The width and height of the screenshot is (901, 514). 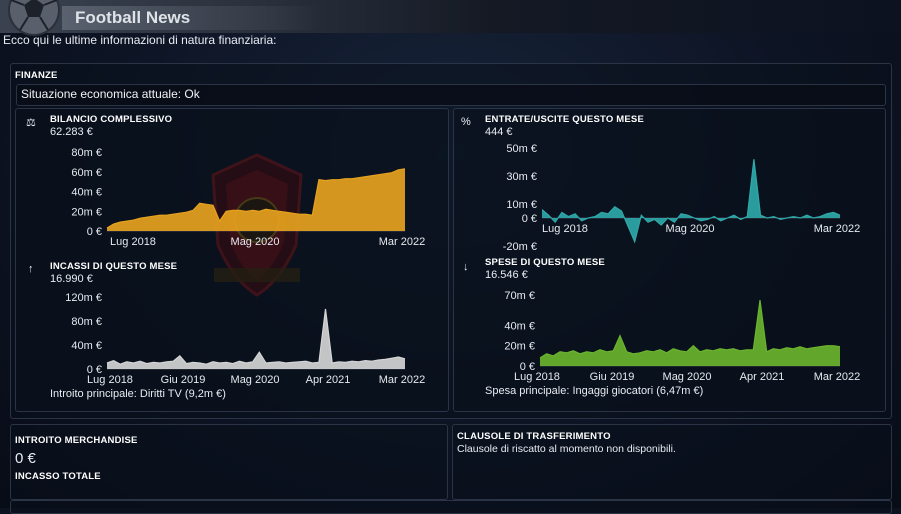 What do you see at coordinates (451, 95) in the screenshot?
I see `financial-status-box` at bounding box center [451, 95].